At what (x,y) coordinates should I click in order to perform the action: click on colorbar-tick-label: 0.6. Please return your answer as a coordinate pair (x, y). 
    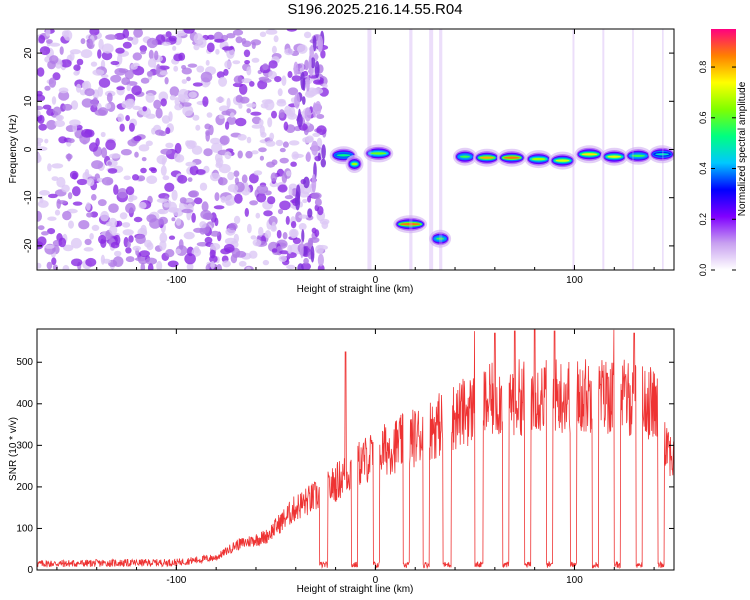
    Looking at the image, I should click on (703, 118).